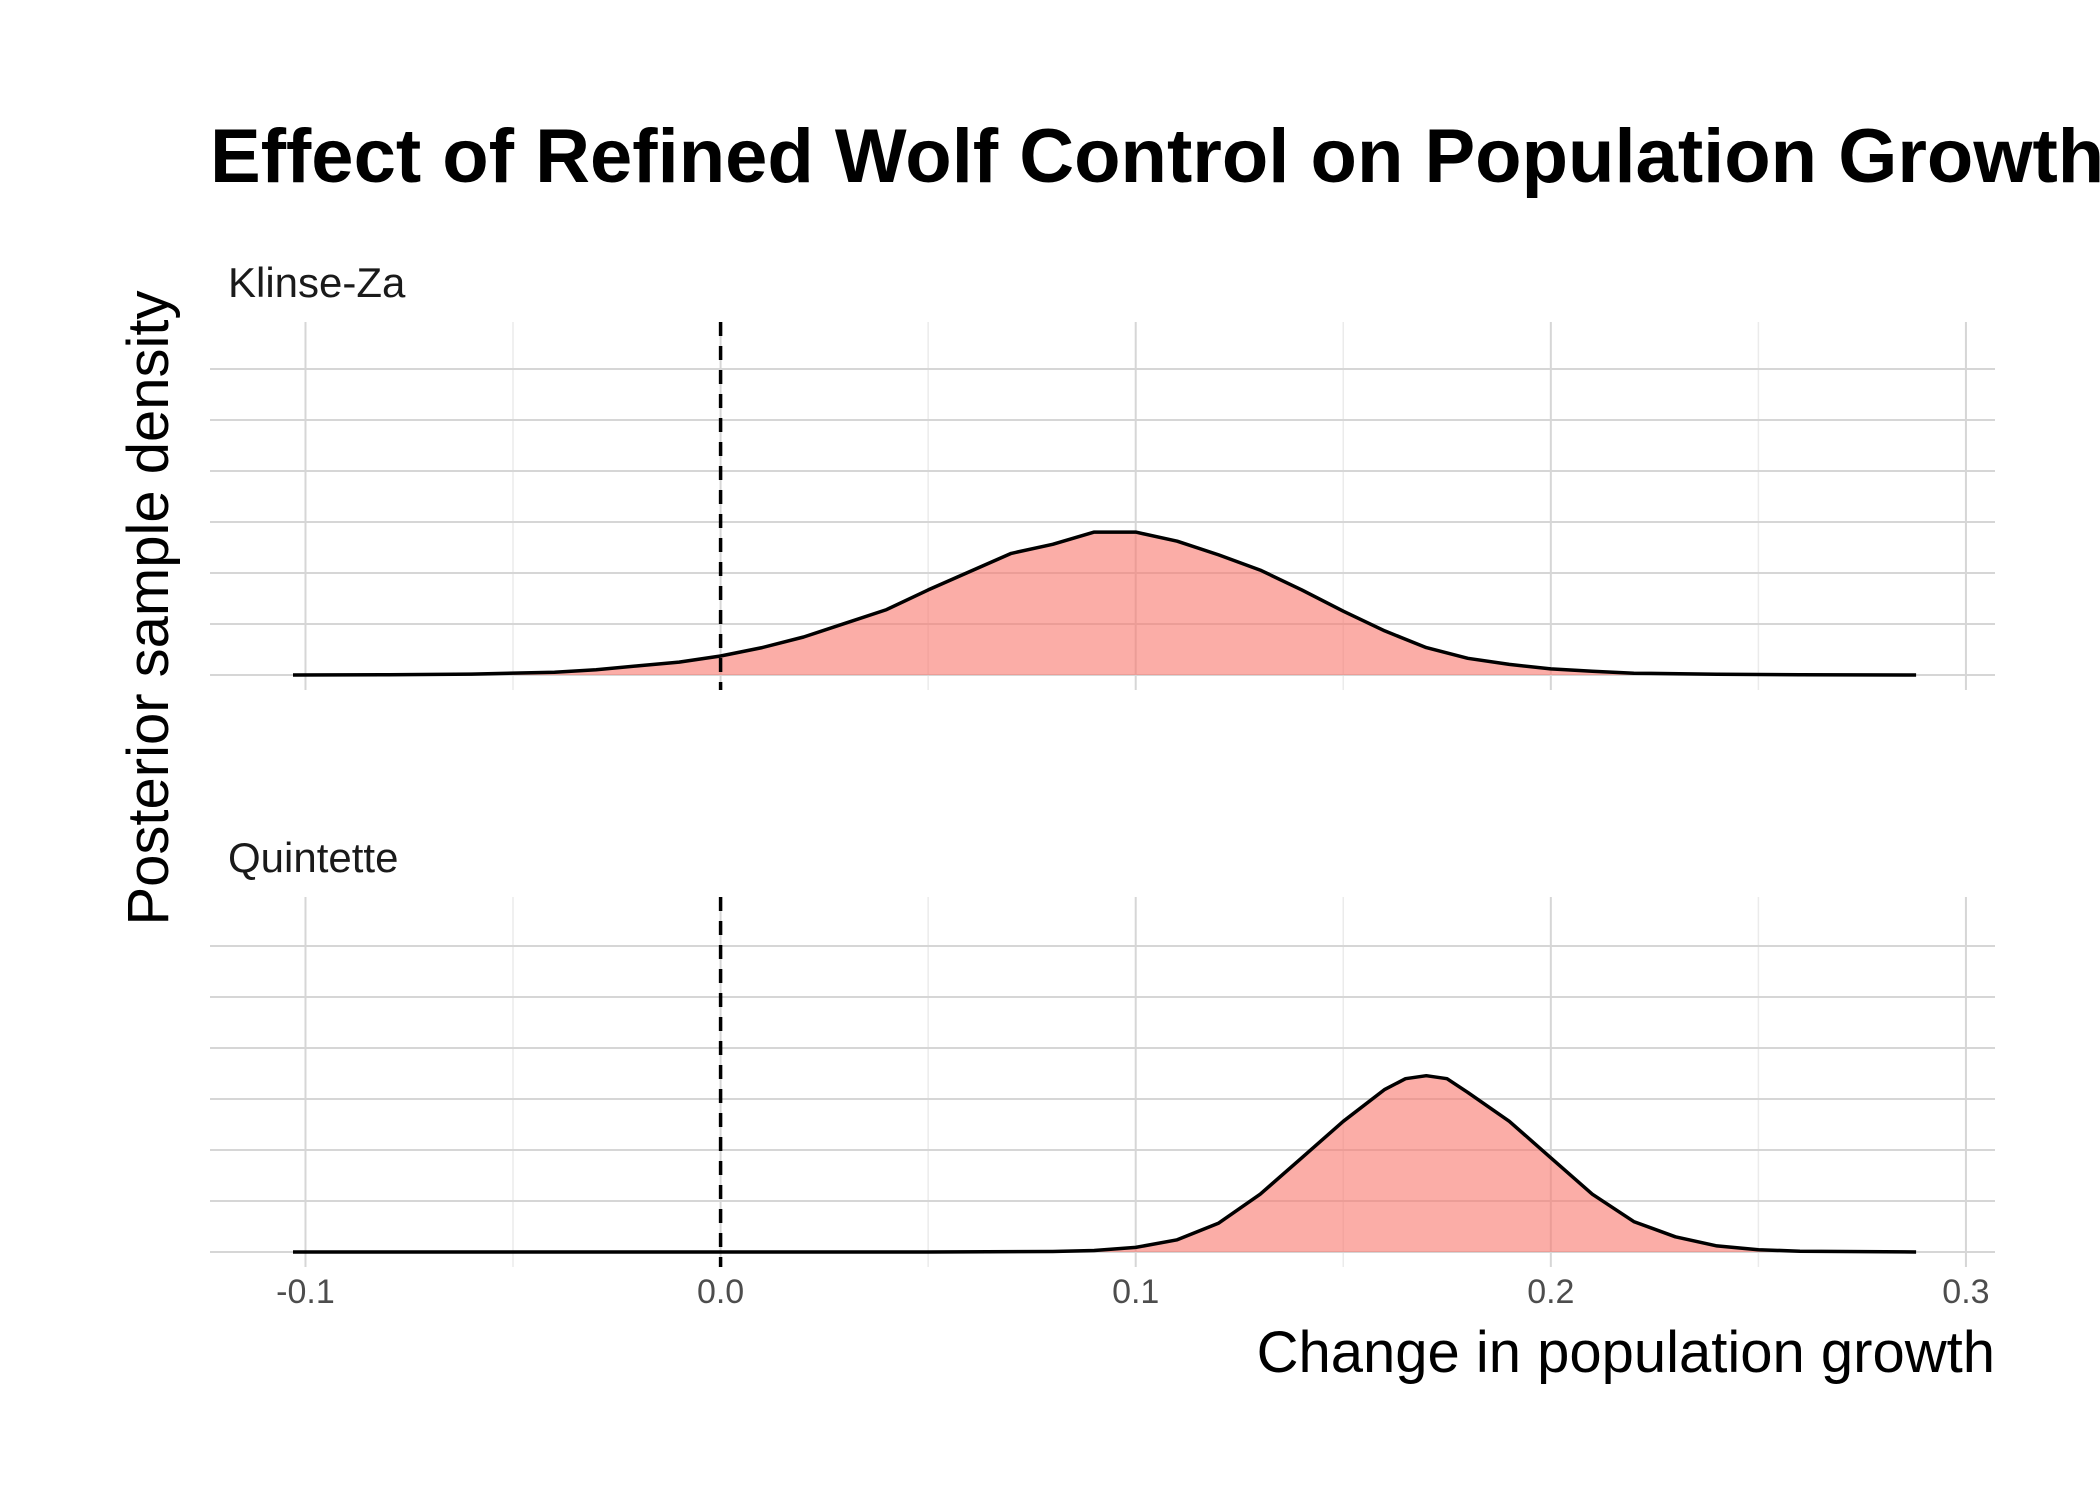 Image resolution: width=2100 pixels, height=1500 pixels. Describe the element at coordinates (1626, 1352) in the screenshot. I see `x-axis-title: Change in population growth` at that location.